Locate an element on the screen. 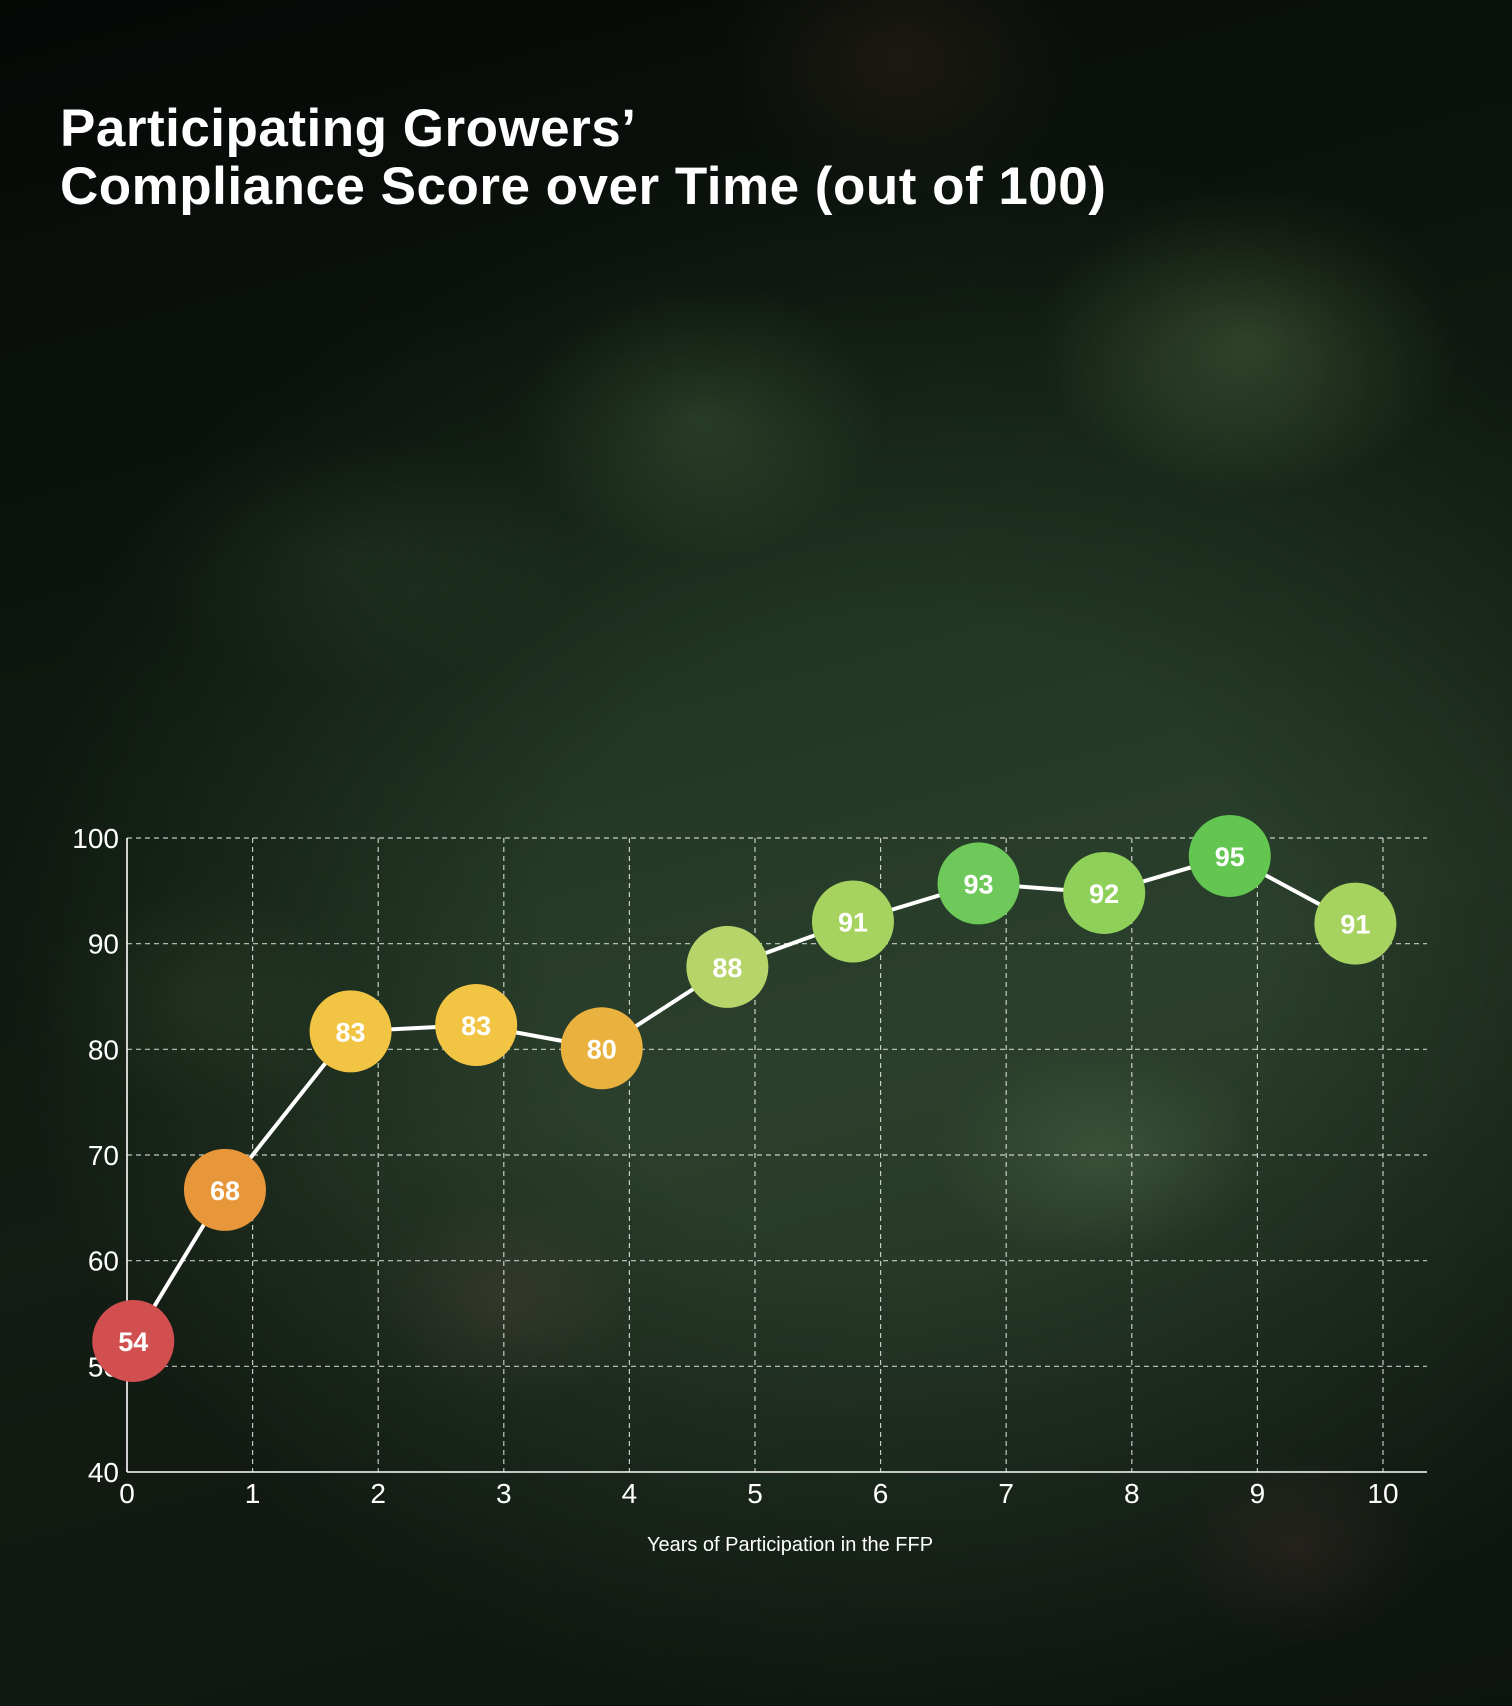 This screenshot has width=1512, height=1706. data-point-2: 83 is located at coordinates (350, 1031).